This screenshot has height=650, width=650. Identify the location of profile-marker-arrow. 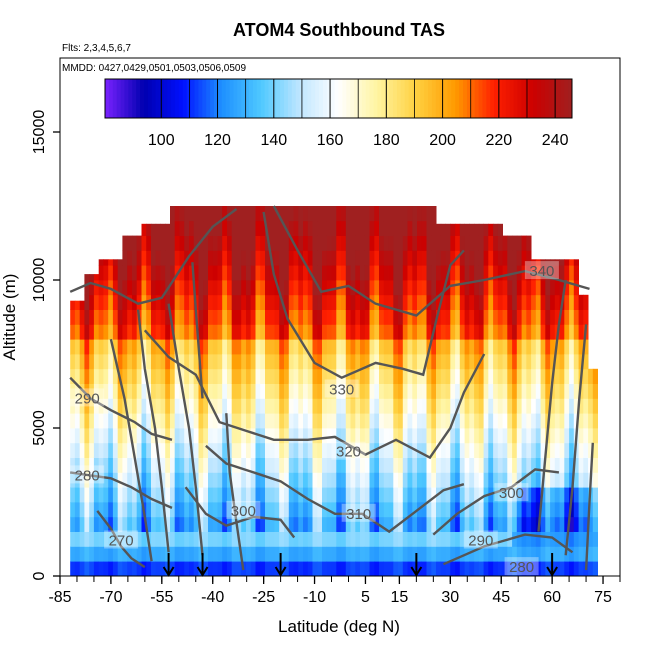
(416, 565).